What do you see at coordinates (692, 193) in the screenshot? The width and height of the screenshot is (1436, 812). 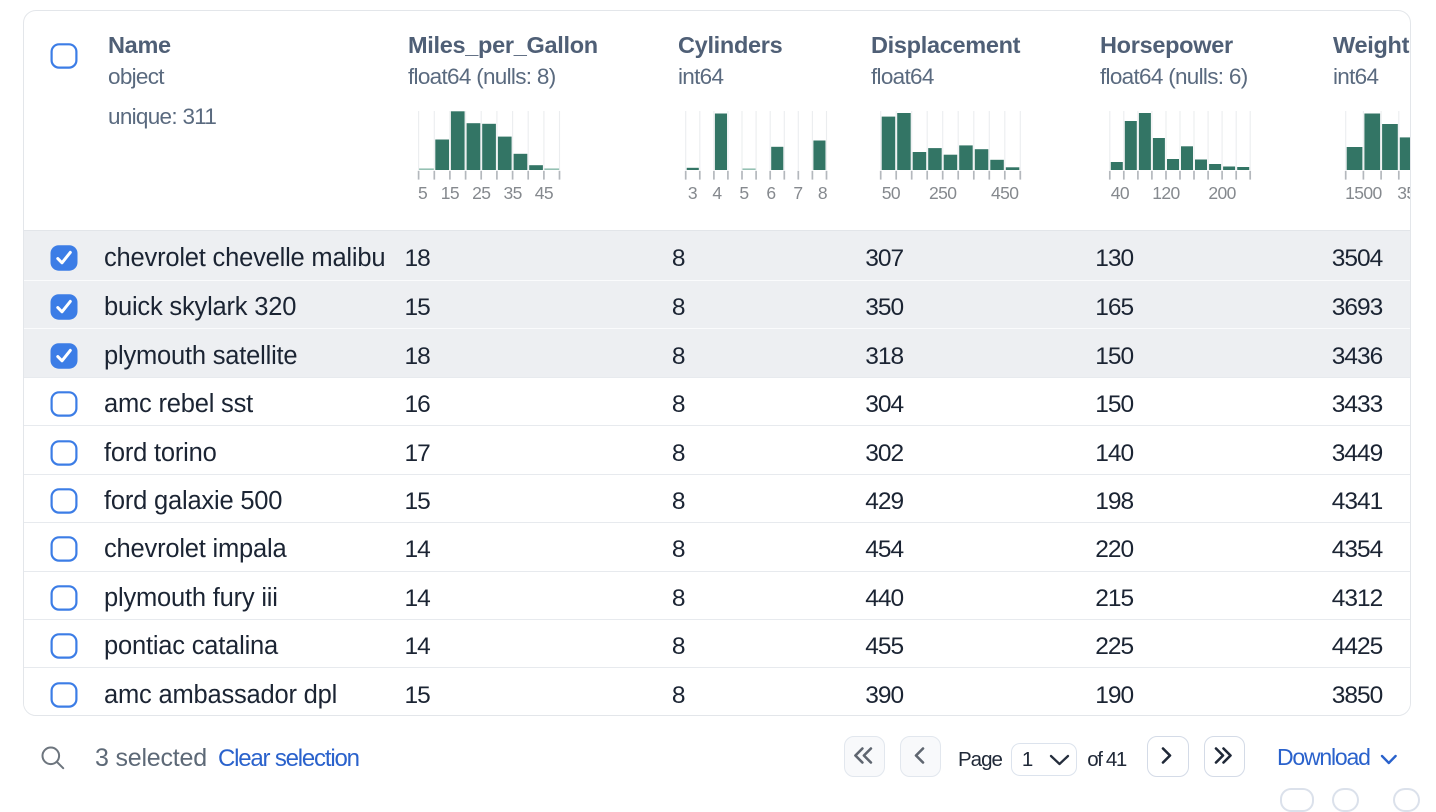 I see `svg-text: 3` at bounding box center [692, 193].